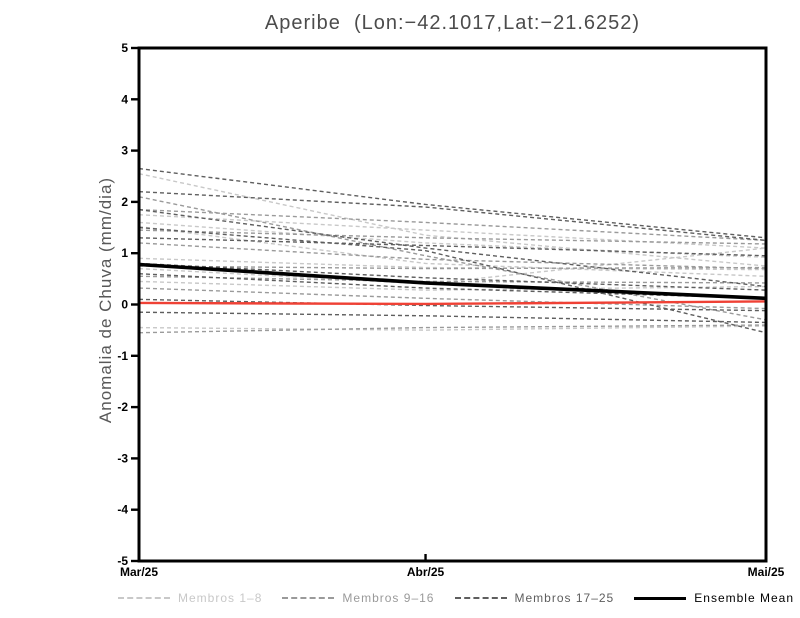  I want to click on ensemble-member-1-line, so click(452, 220).